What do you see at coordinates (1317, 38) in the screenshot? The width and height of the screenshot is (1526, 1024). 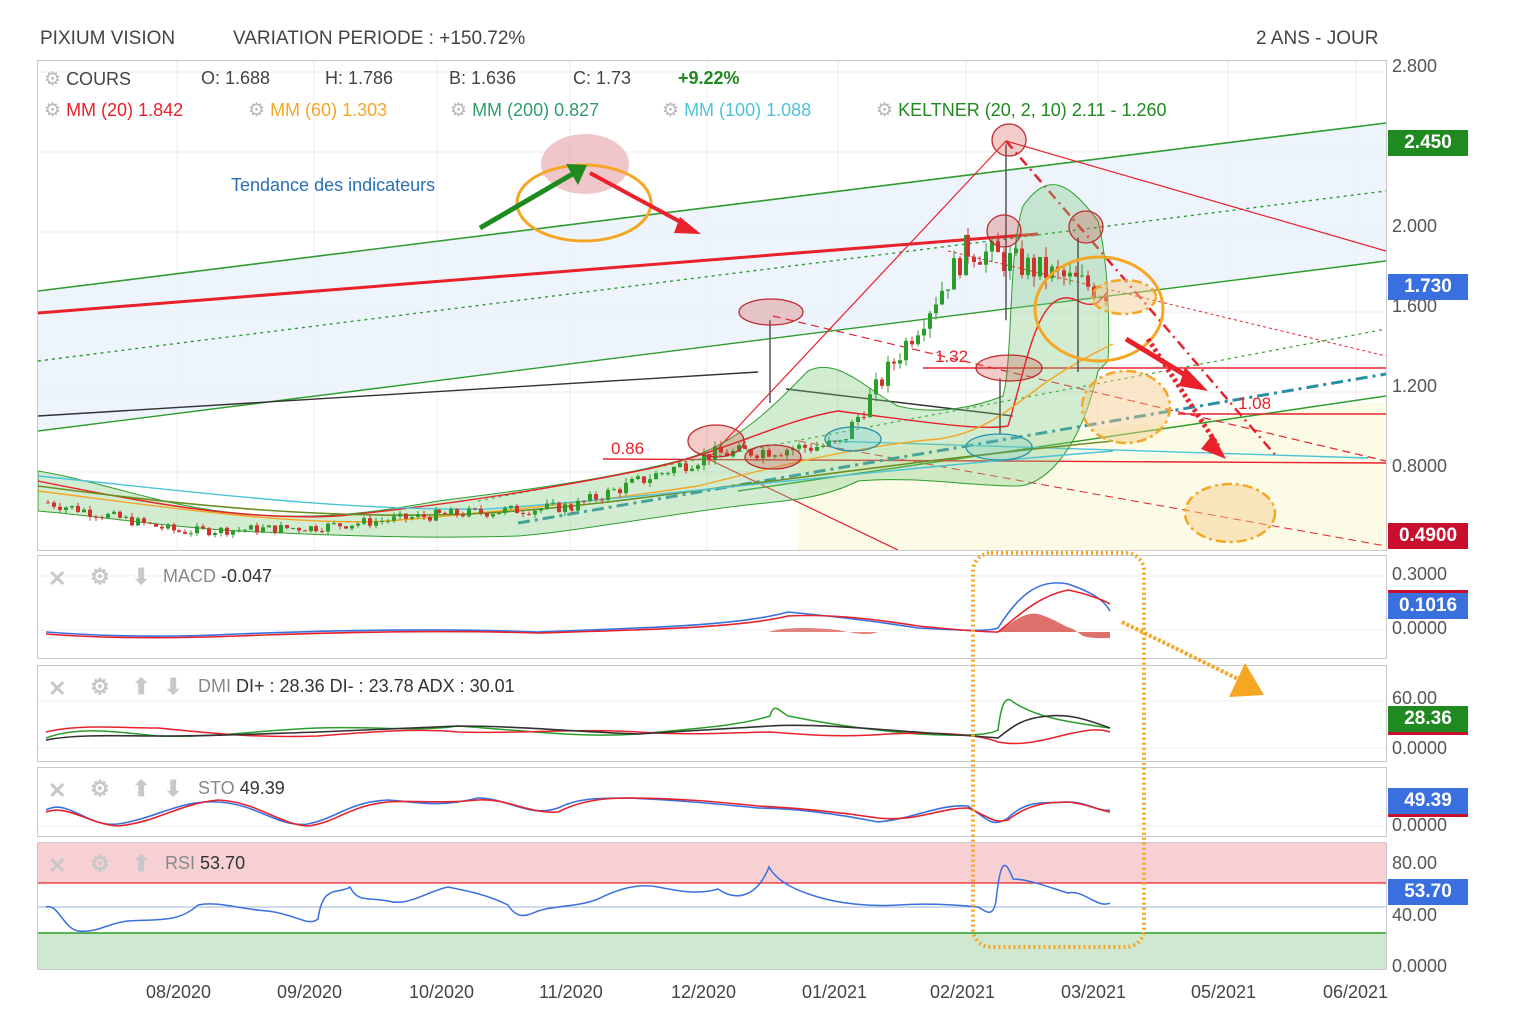 I see `period-text: 2 ANS - JOUR` at bounding box center [1317, 38].